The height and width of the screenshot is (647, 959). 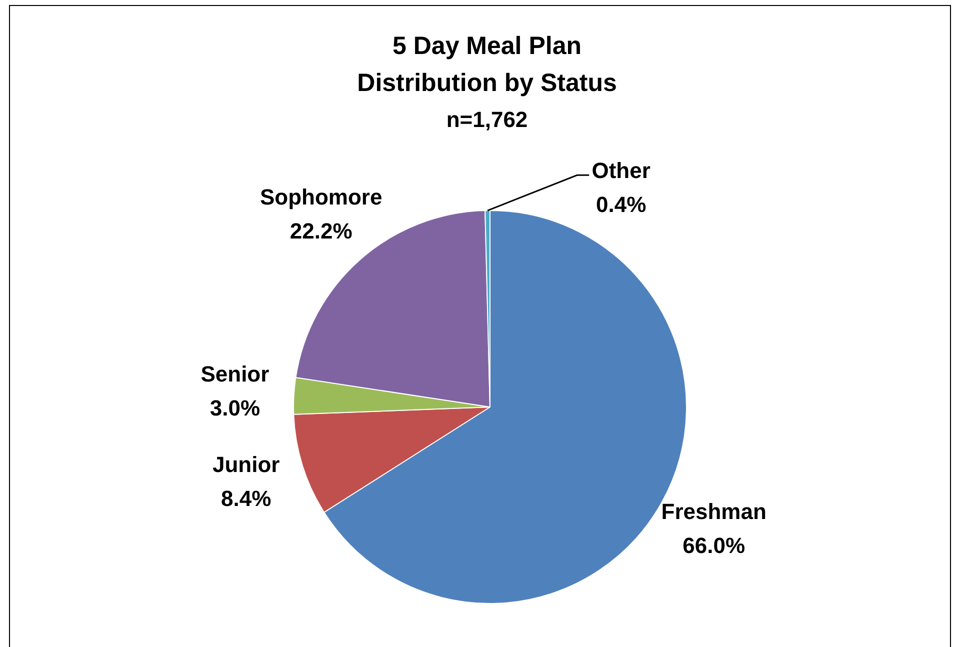 What do you see at coordinates (235, 408) in the screenshot?
I see `data-label: 3.0%` at bounding box center [235, 408].